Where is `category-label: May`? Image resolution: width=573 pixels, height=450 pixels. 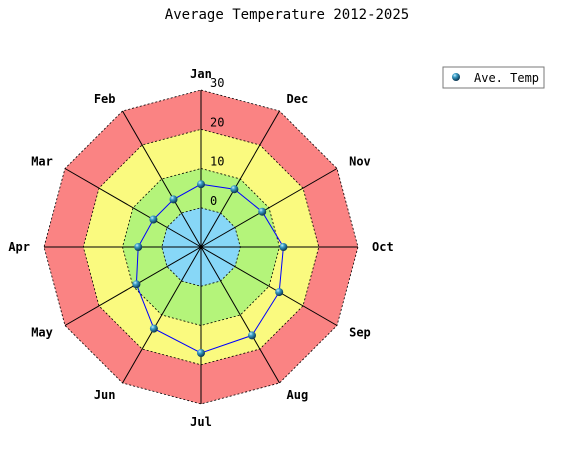 category-label: May is located at coordinates (42, 333).